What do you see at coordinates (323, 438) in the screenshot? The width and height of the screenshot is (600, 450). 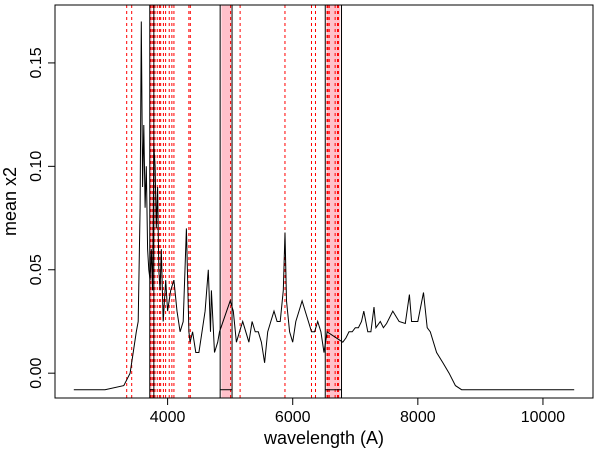 I see `x-axis-label: wavelength (A)` at bounding box center [323, 438].